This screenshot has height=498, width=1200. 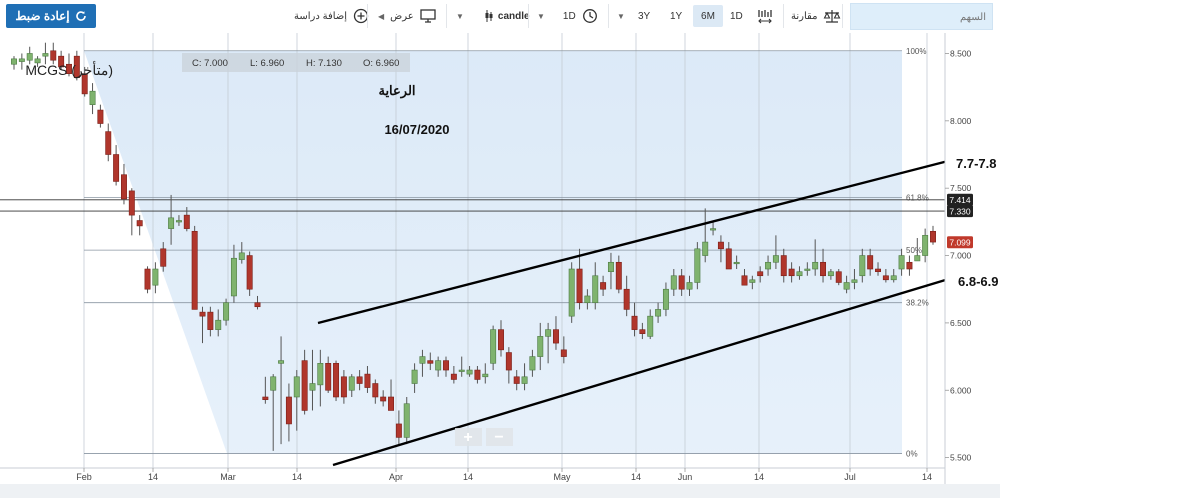 I want to click on add-study-button: إضافة دراسة, so click(x=331, y=16).